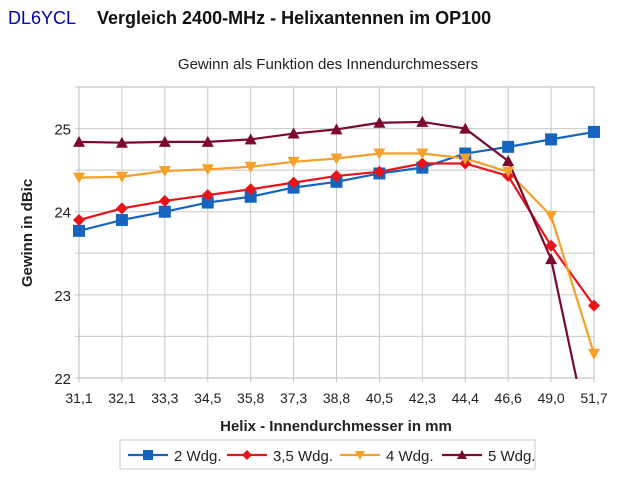 Image resolution: width=623 pixels, height=480 pixels. What do you see at coordinates (164, 398) in the screenshot?
I see `x-tick-label: 33,3` at bounding box center [164, 398].